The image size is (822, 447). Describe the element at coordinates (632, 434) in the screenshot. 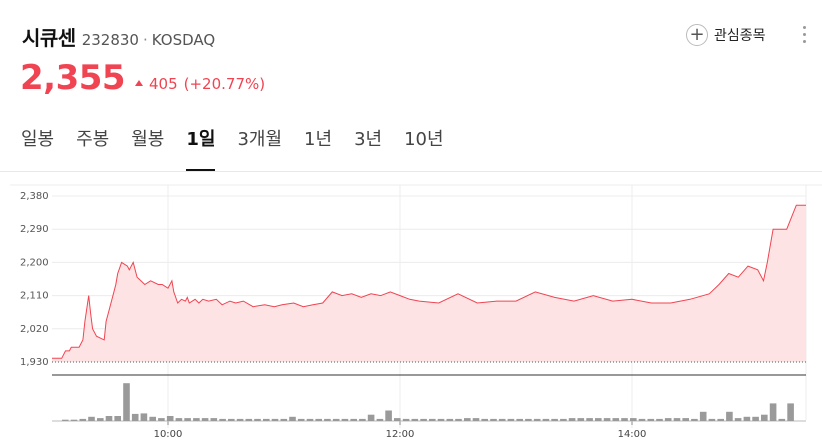

I see `x-tick-label: 14:00` at that location.